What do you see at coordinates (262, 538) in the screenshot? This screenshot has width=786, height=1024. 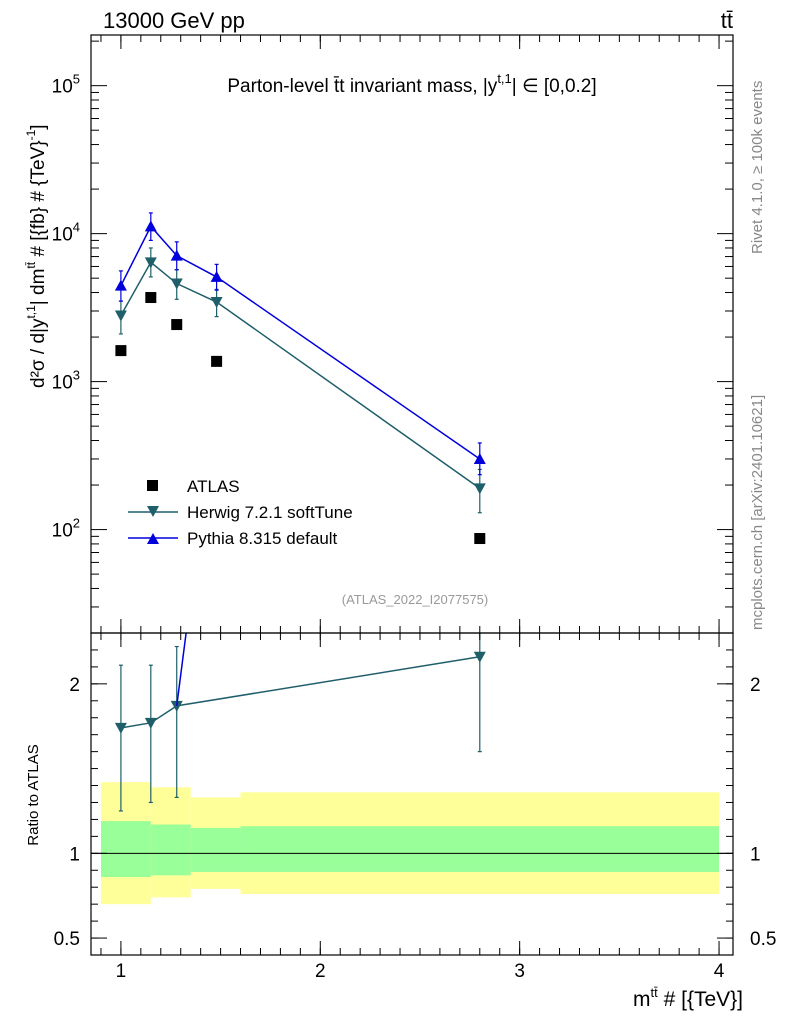 I see `legend-pythia-label: Pythia 8.315 default` at bounding box center [262, 538].